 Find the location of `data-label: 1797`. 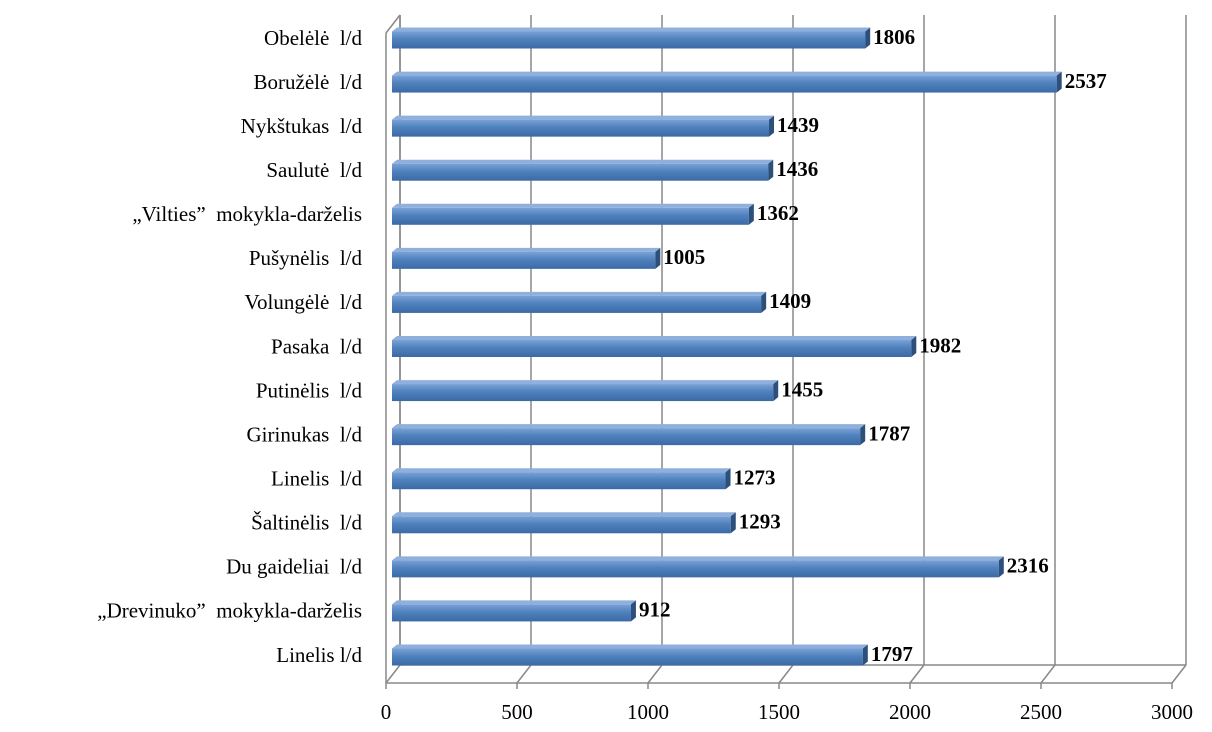

data-label: 1797 is located at coordinates (892, 654).